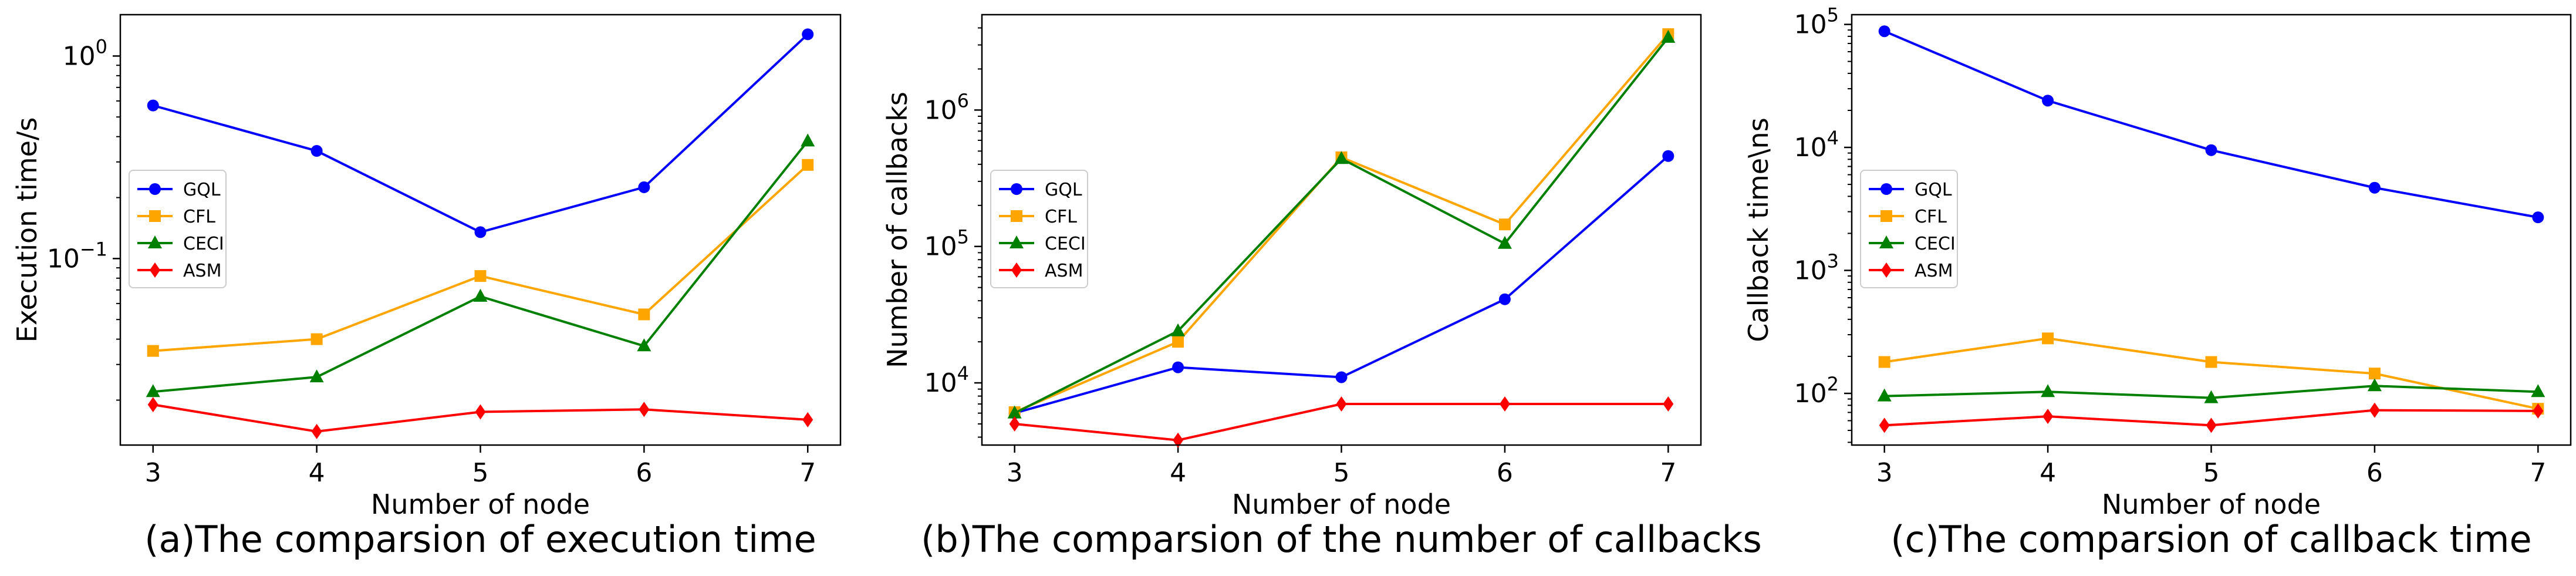 This screenshot has width=2576, height=576. What do you see at coordinates (77, 256) in the screenshot?
I see `y-tick-label: 10⁻¹` at bounding box center [77, 256].